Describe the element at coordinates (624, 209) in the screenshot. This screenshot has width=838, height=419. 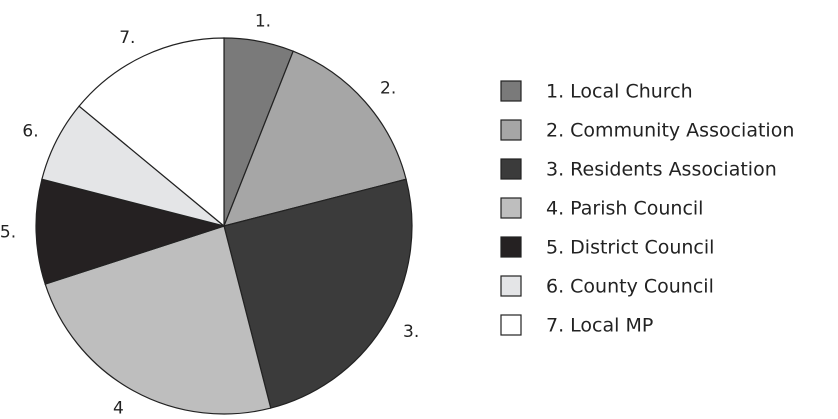
I see `legend-label: 4. Parish Council` at that location.